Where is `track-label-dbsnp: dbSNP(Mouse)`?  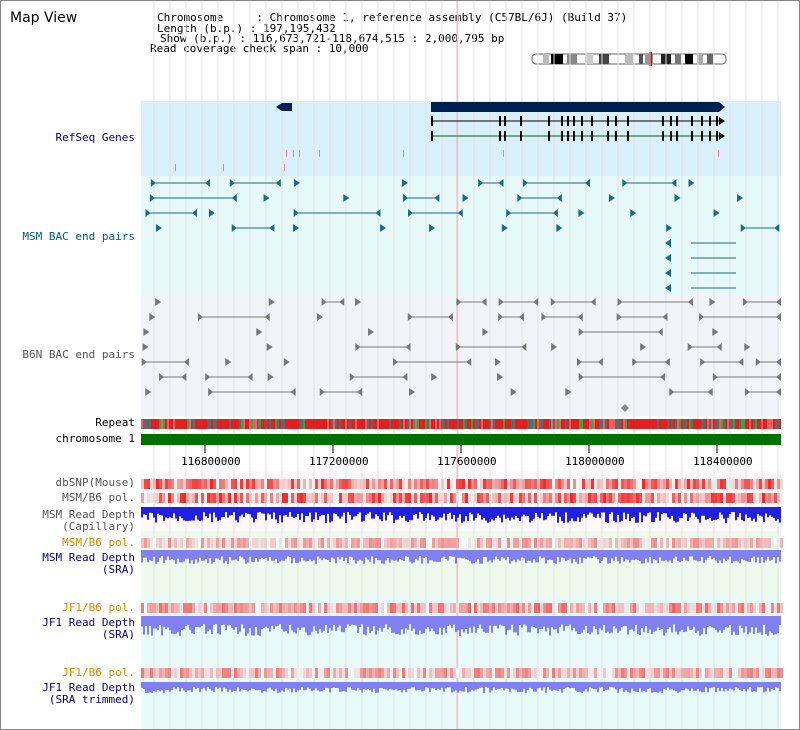
track-label-dbsnp: dbSNP(Mouse) is located at coordinates (95, 482).